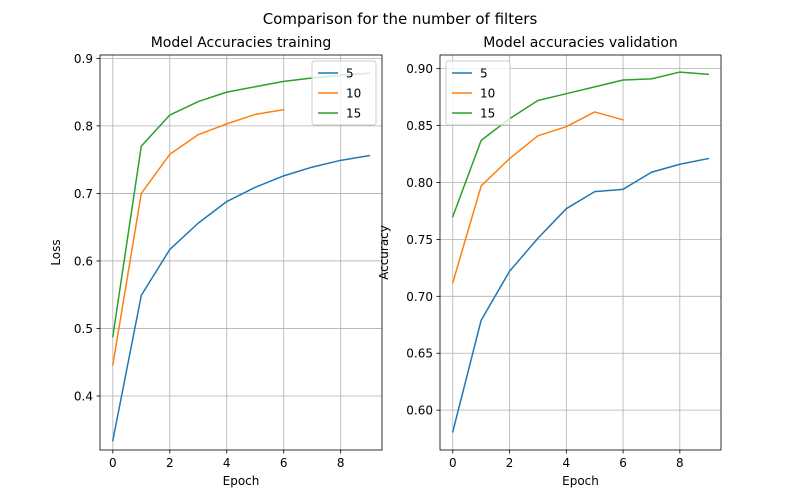  Describe the element at coordinates (419, 183) in the screenshot. I see `y-tick-label: 0.80` at that location.